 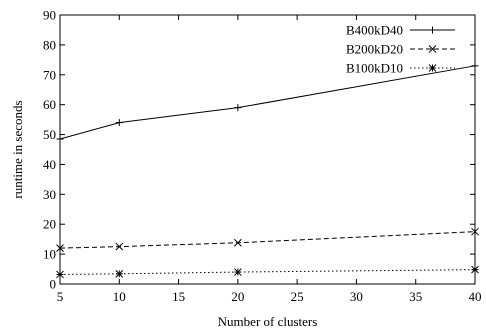 What do you see at coordinates (267, 240) in the screenshot?
I see `series-line-B200kD20` at bounding box center [267, 240].